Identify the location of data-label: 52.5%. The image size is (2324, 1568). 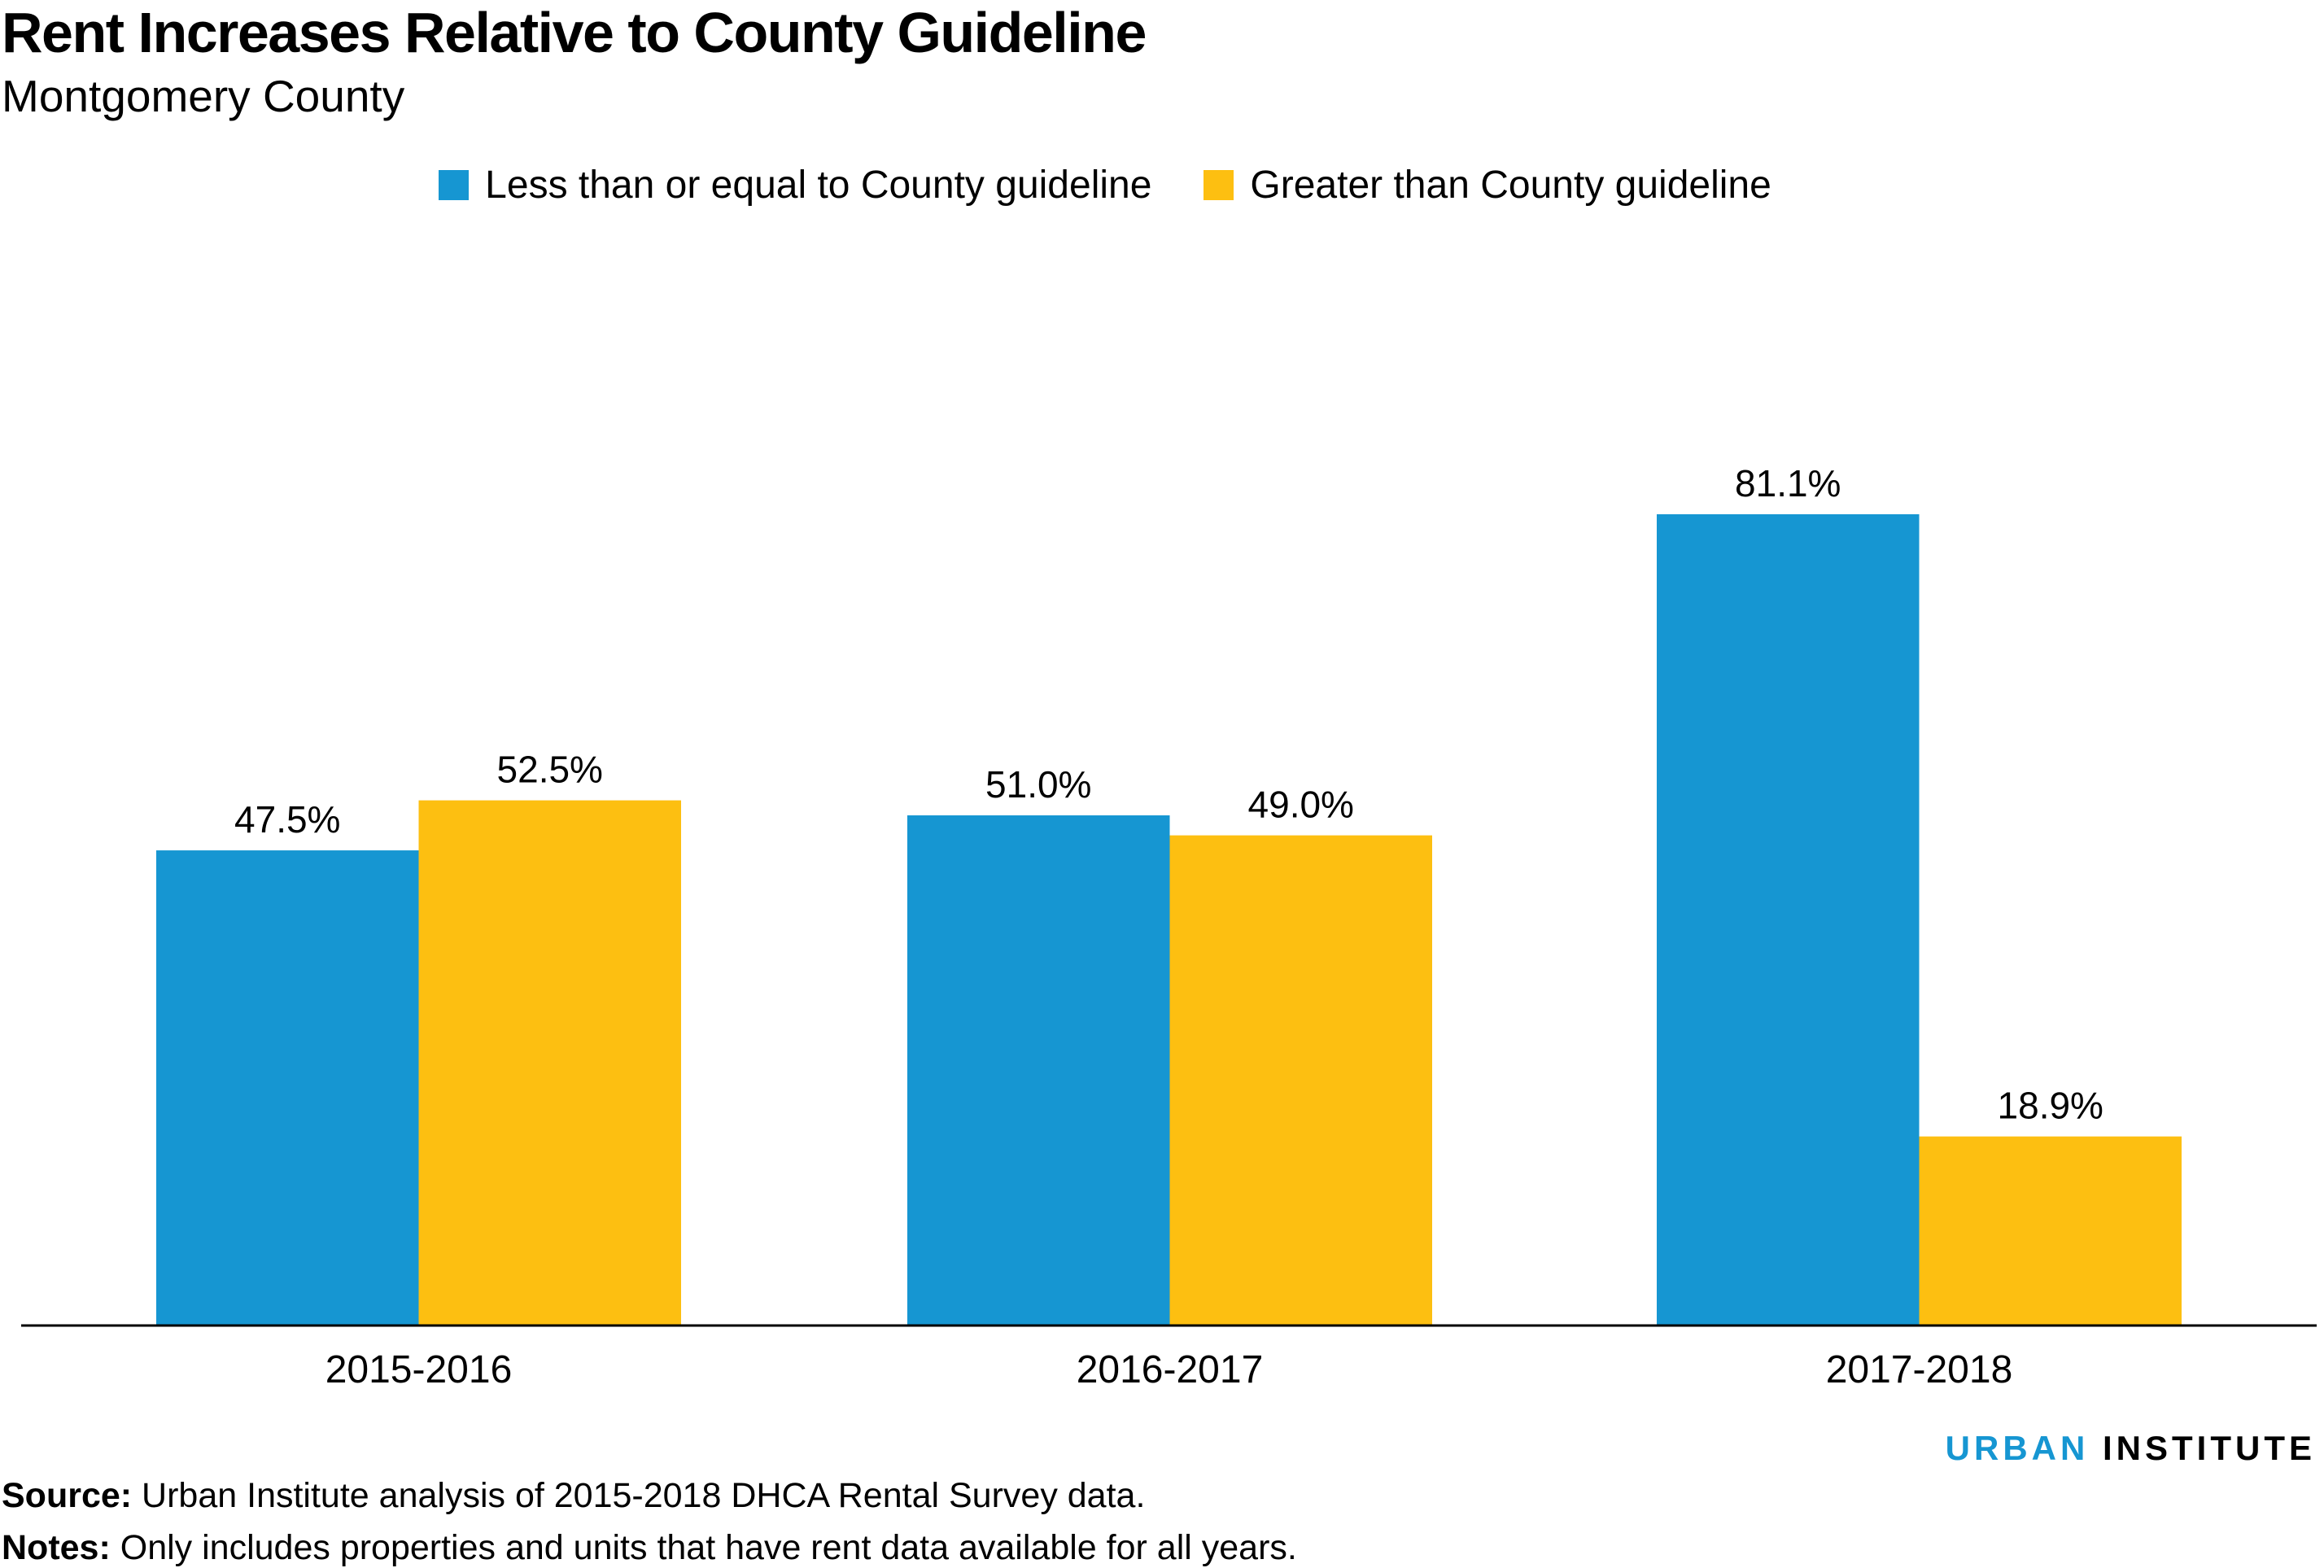
(550, 770).